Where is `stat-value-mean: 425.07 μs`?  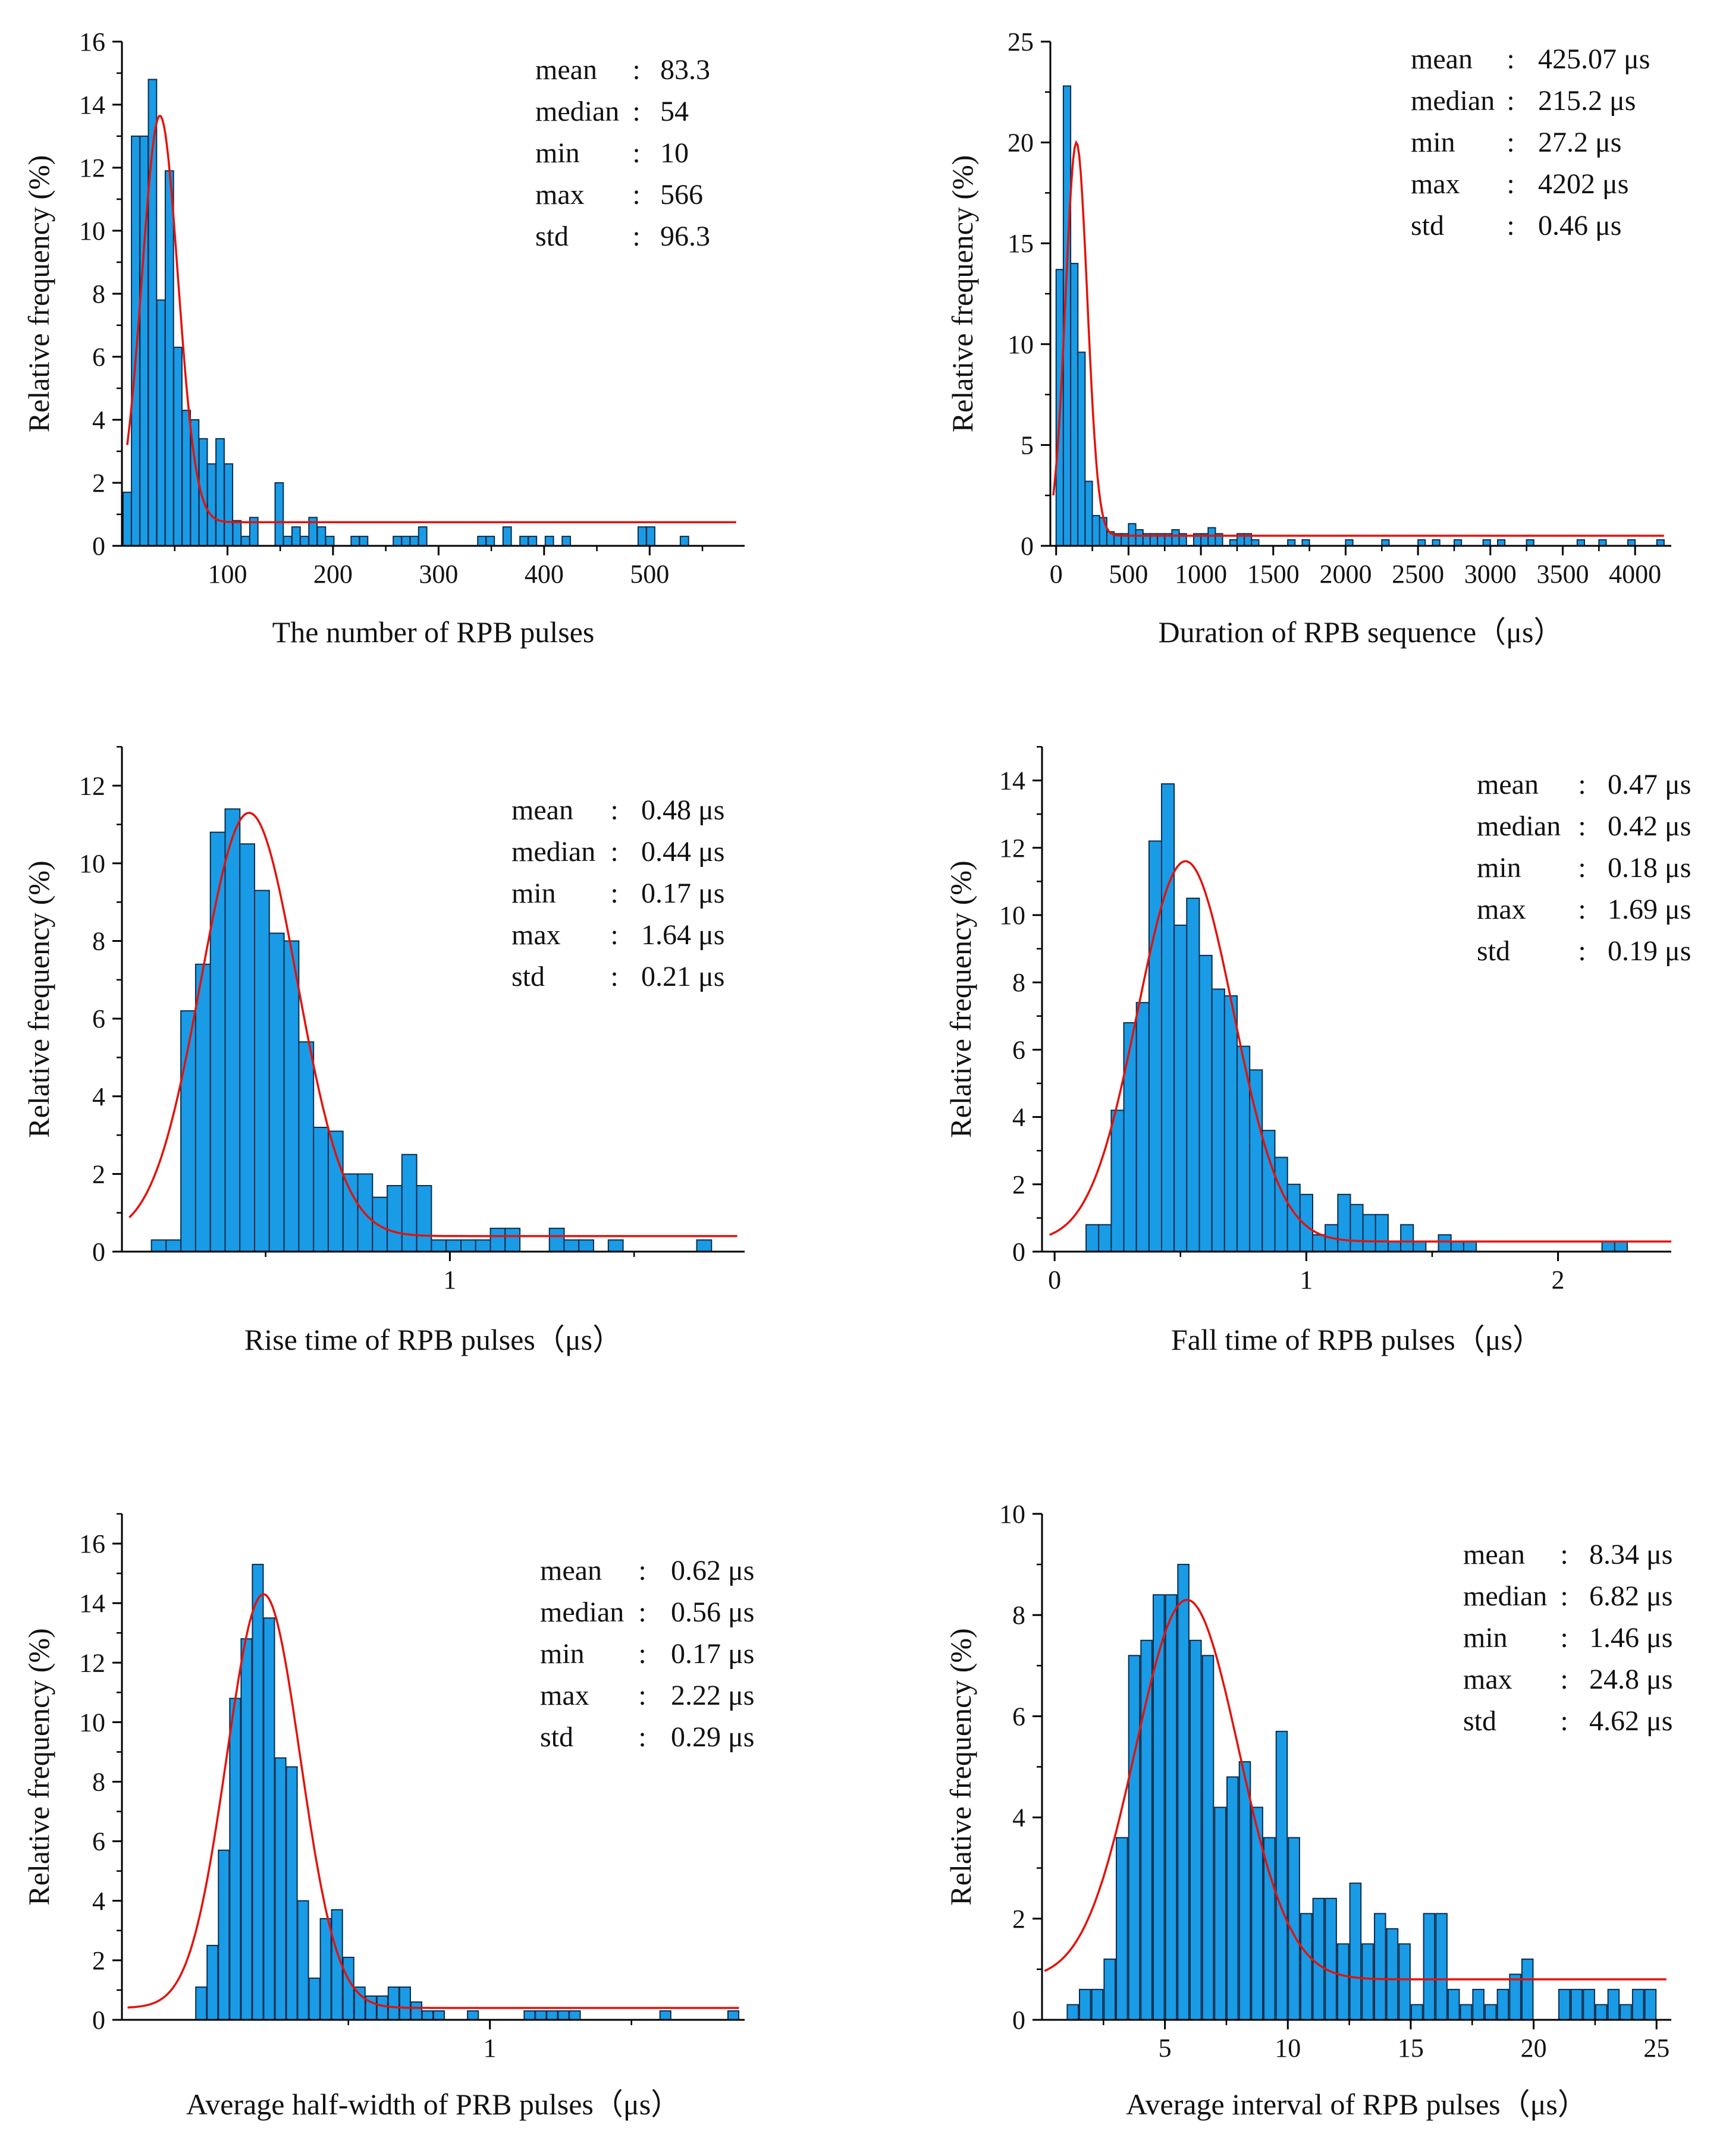
stat-value-mean: 425.07 μs is located at coordinates (1594, 59).